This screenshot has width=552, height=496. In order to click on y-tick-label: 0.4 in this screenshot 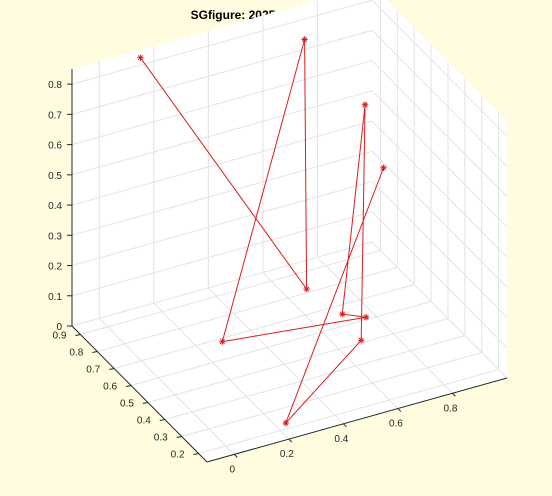, I will do `click(144, 421)`.